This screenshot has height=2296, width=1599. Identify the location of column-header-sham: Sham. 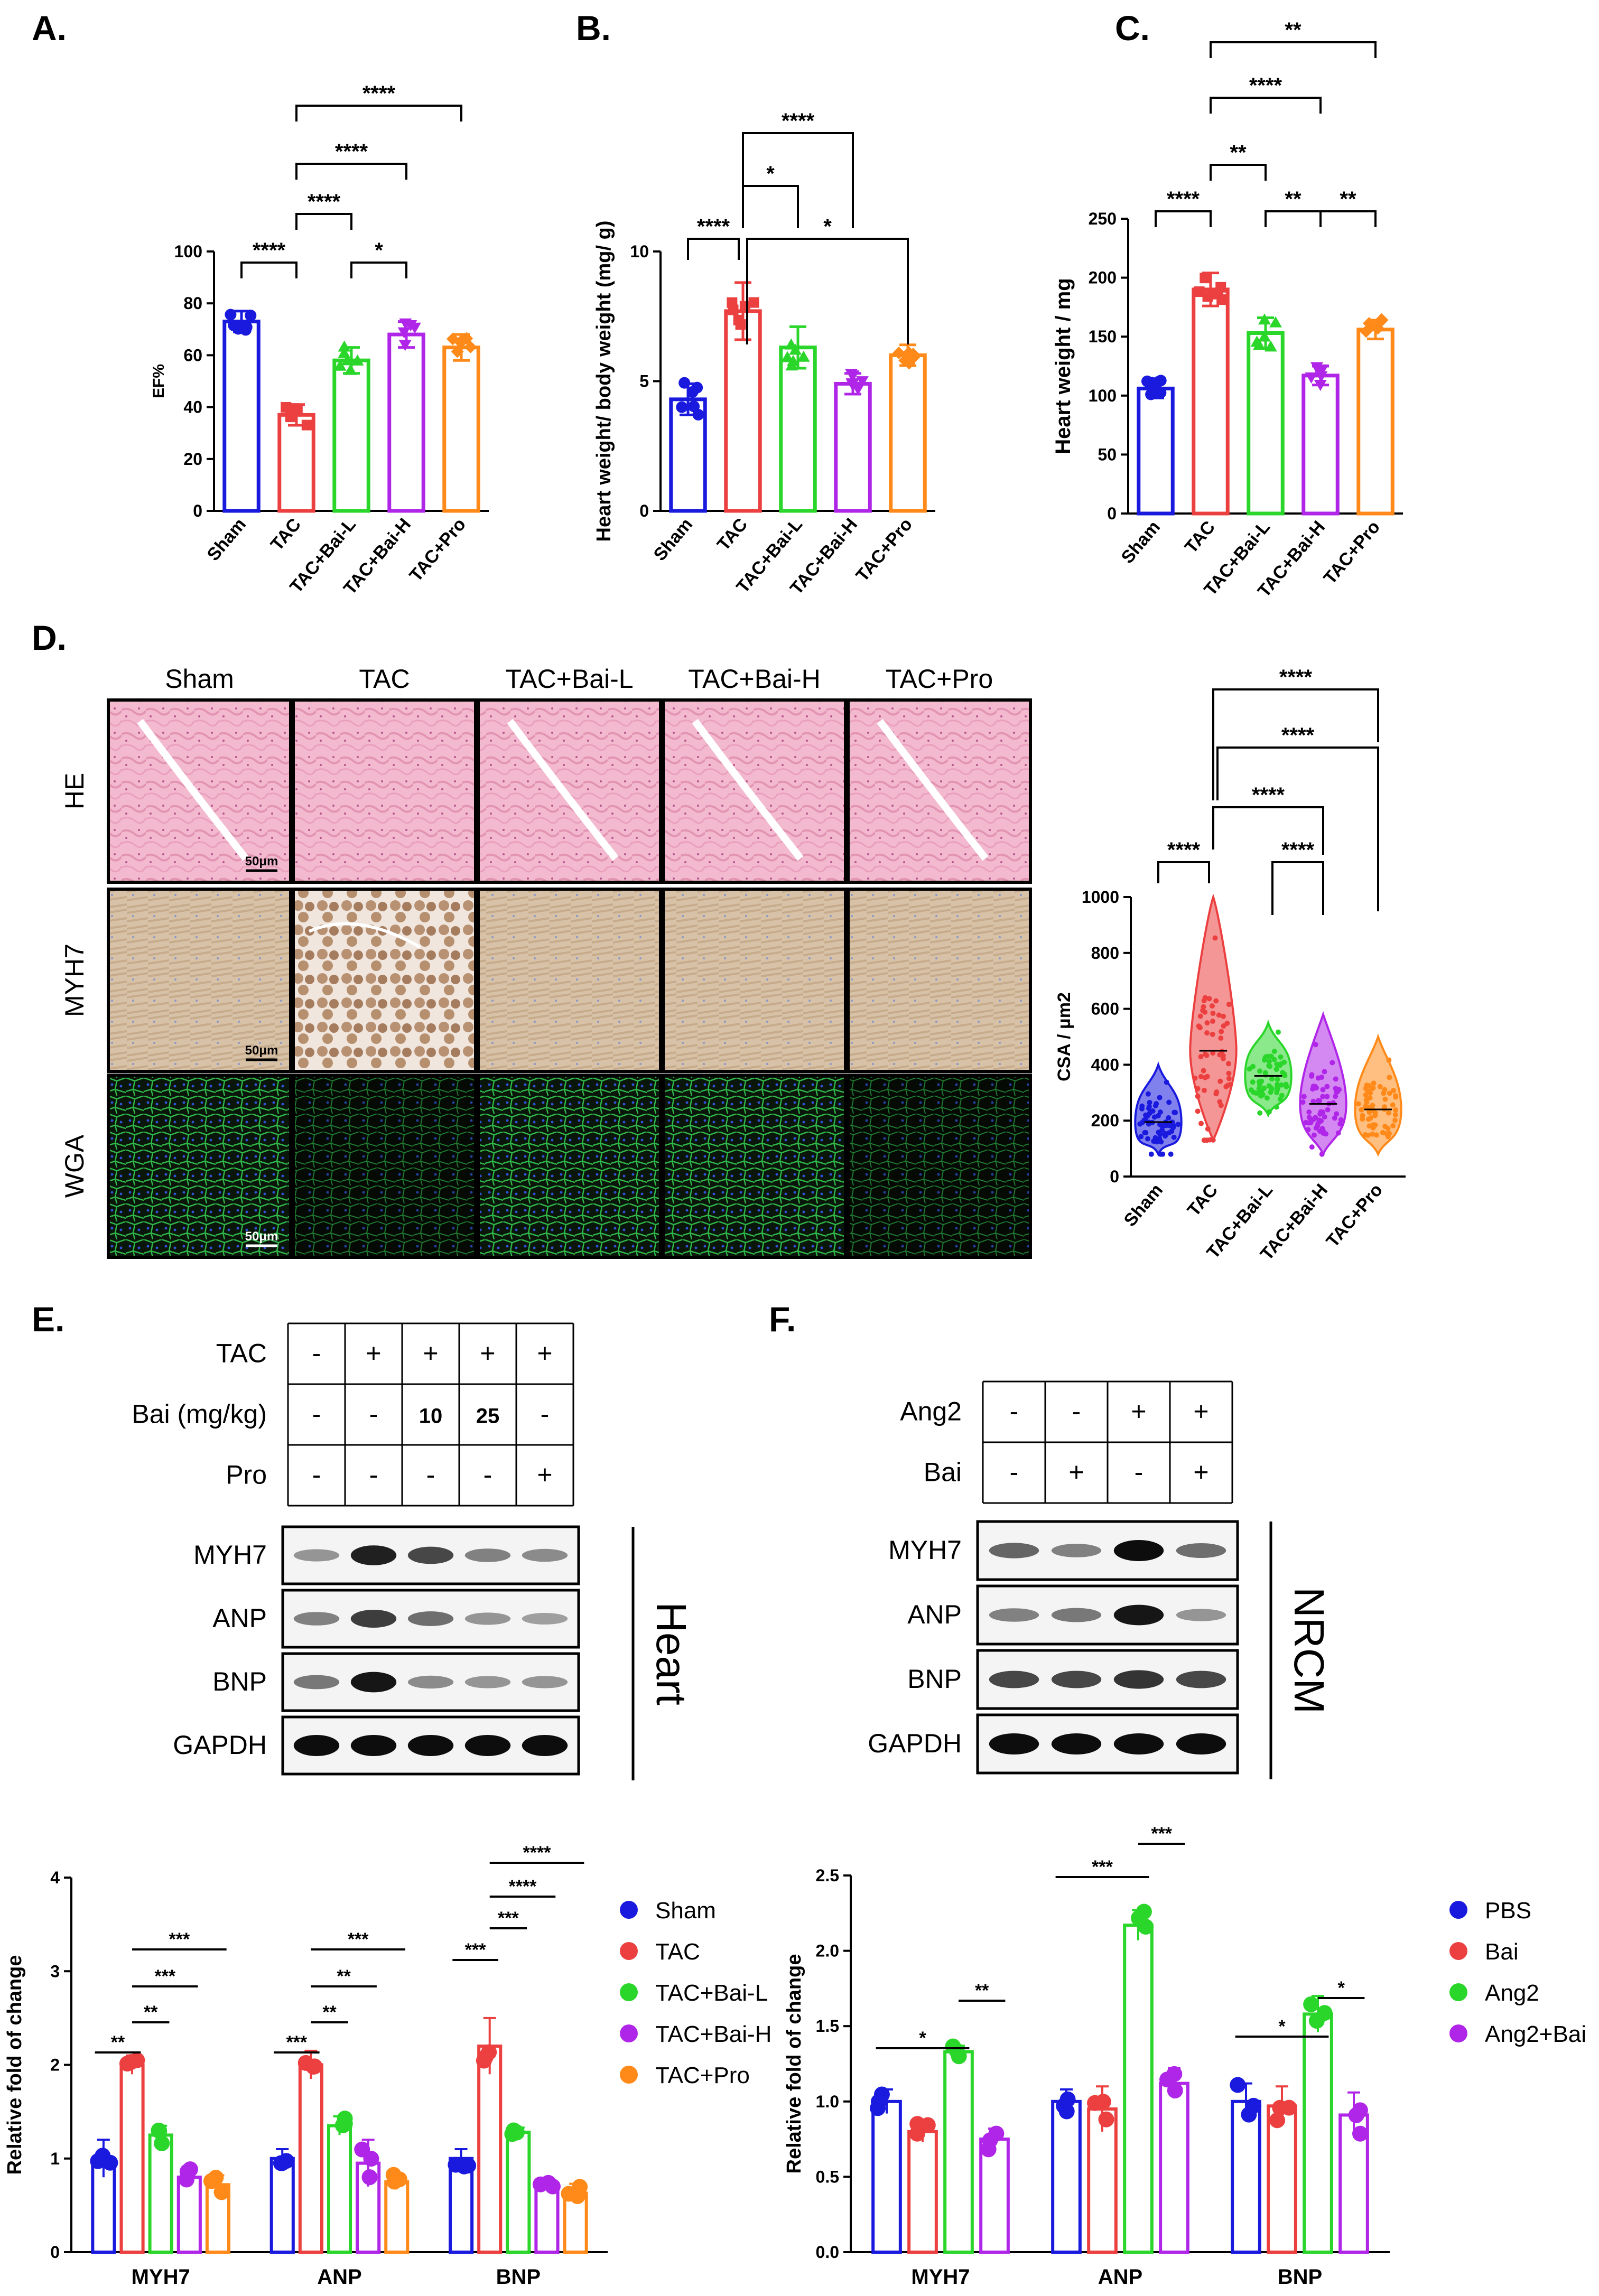
(199, 679).